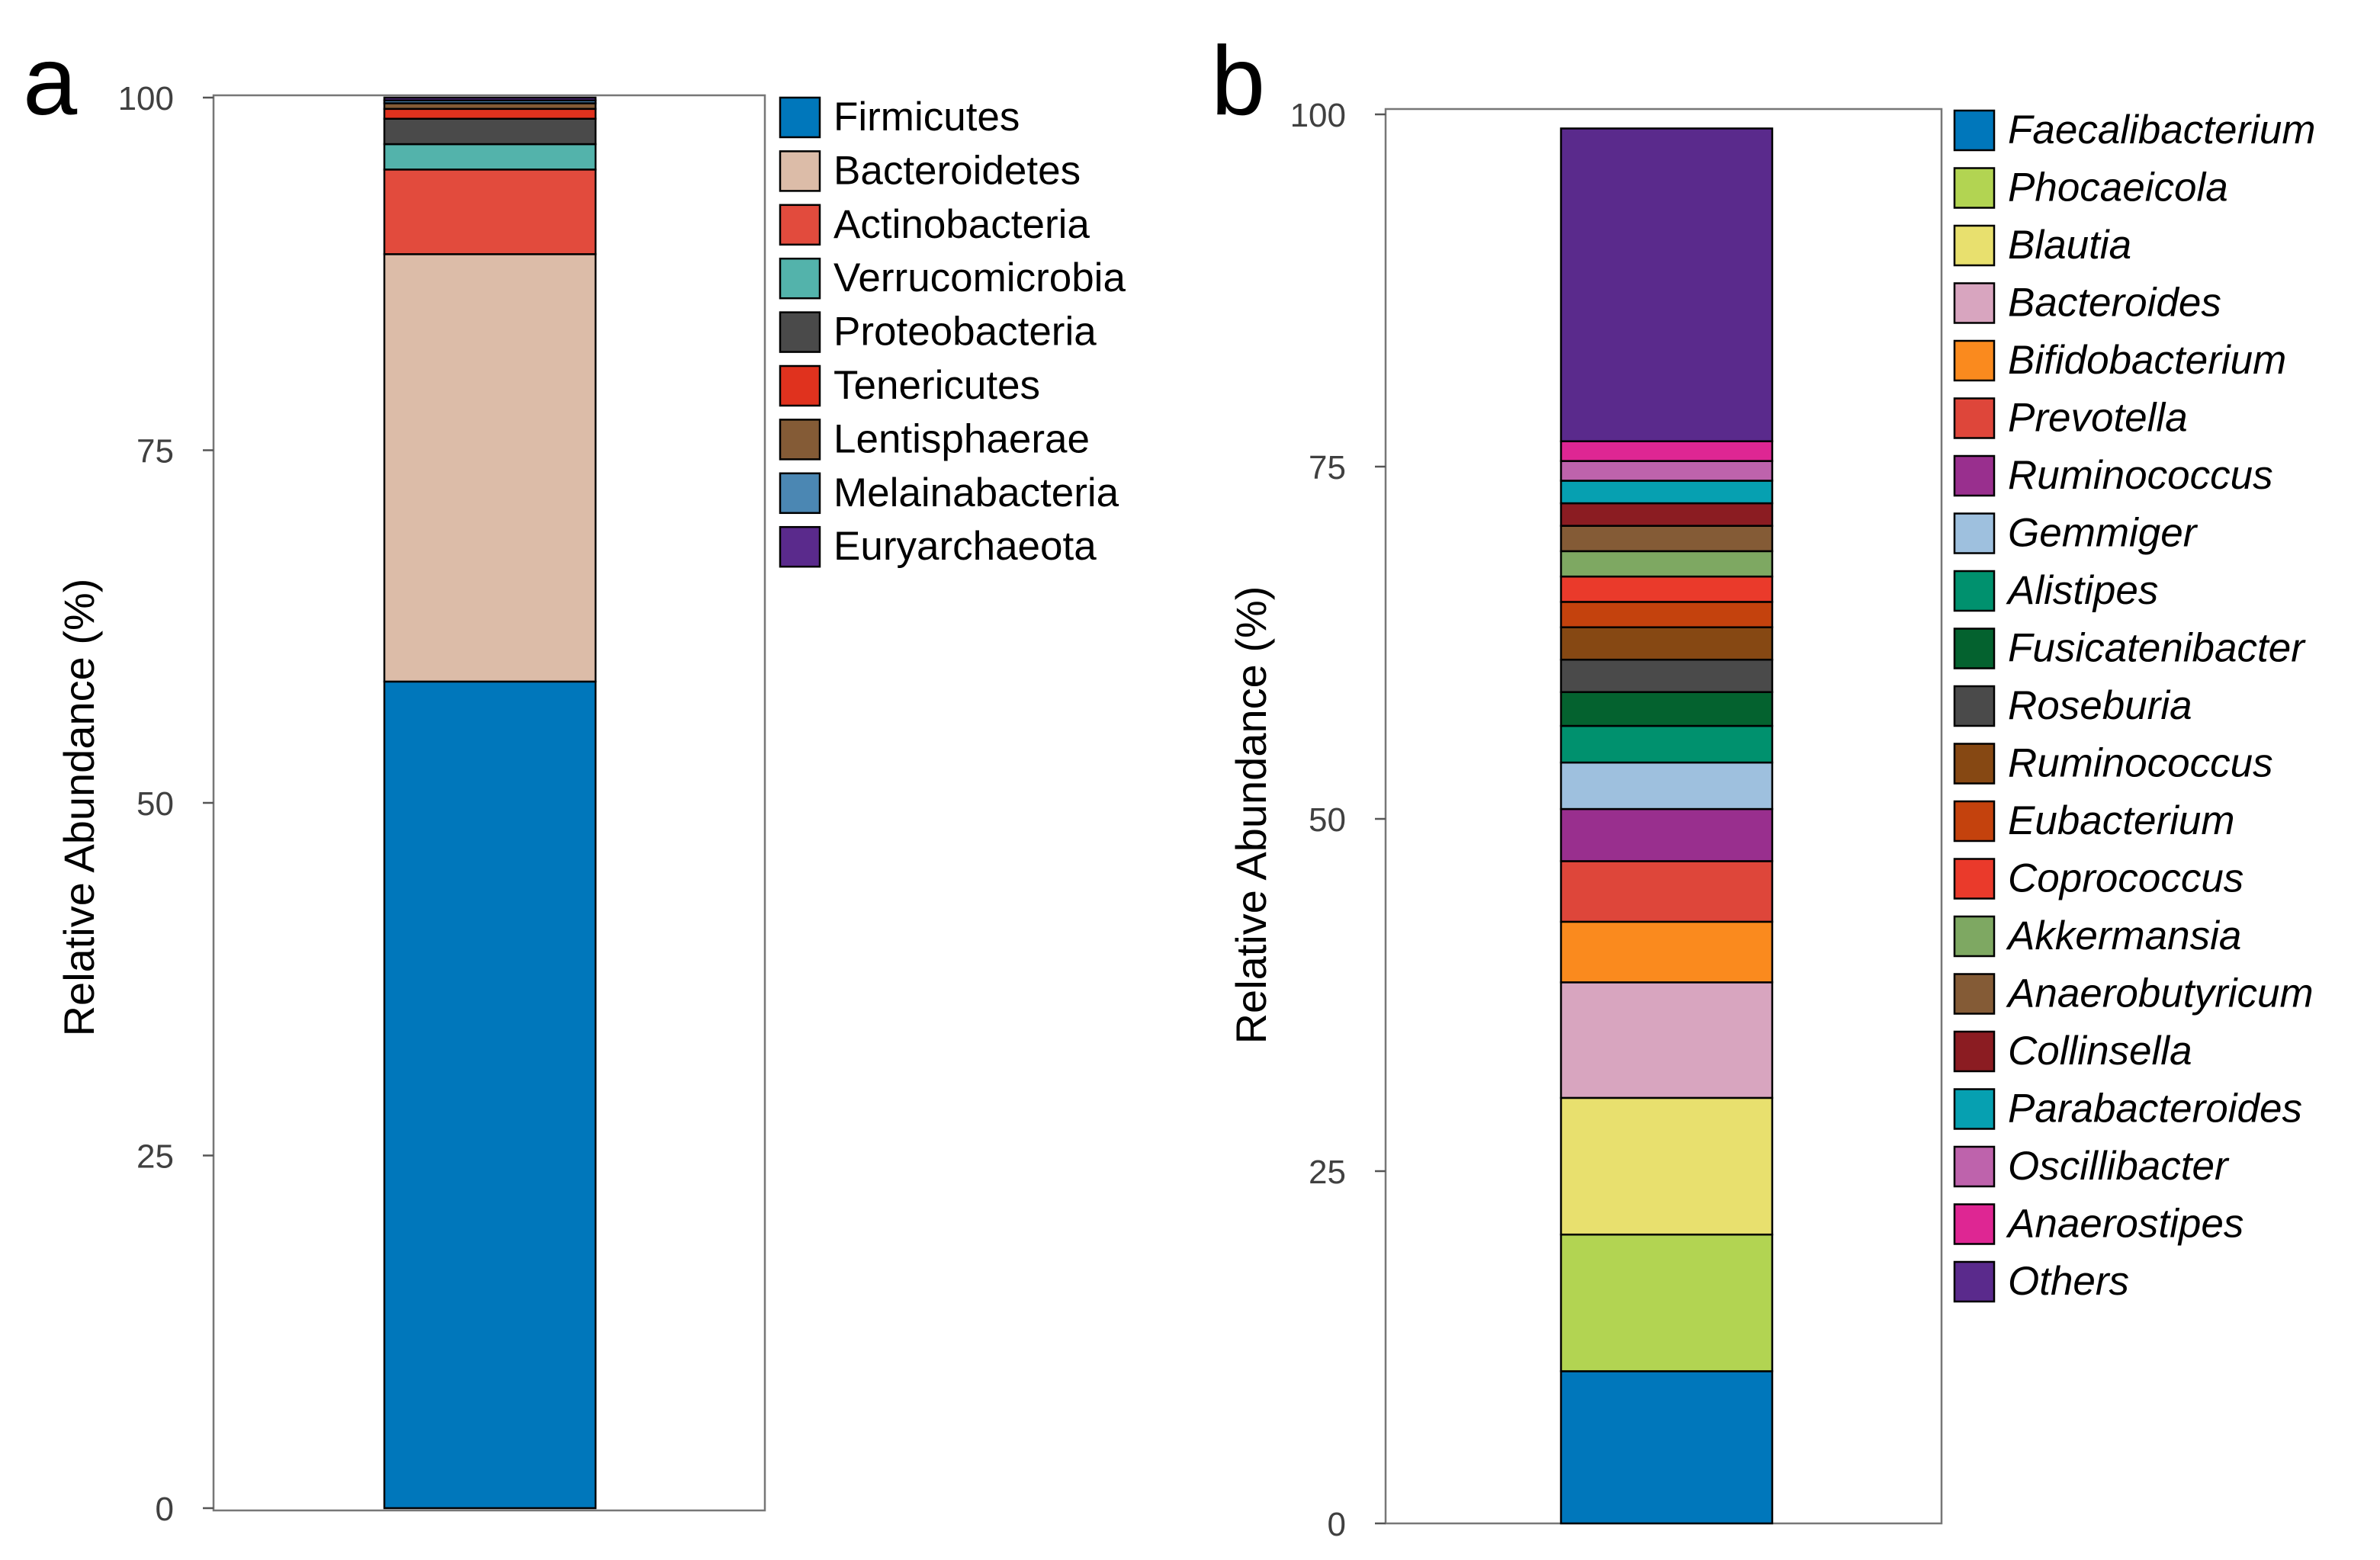  Describe the element at coordinates (2119, 1166) in the screenshot. I see `legend-label-b-18: Oscillibacter` at that location.